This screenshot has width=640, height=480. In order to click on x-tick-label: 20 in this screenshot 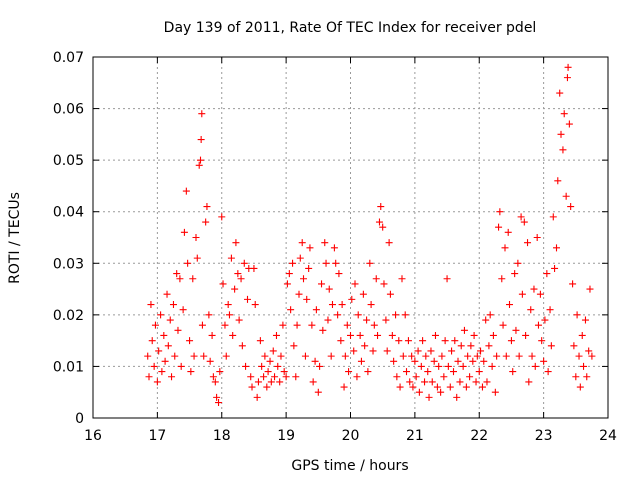, I will do `click(351, 436)`.